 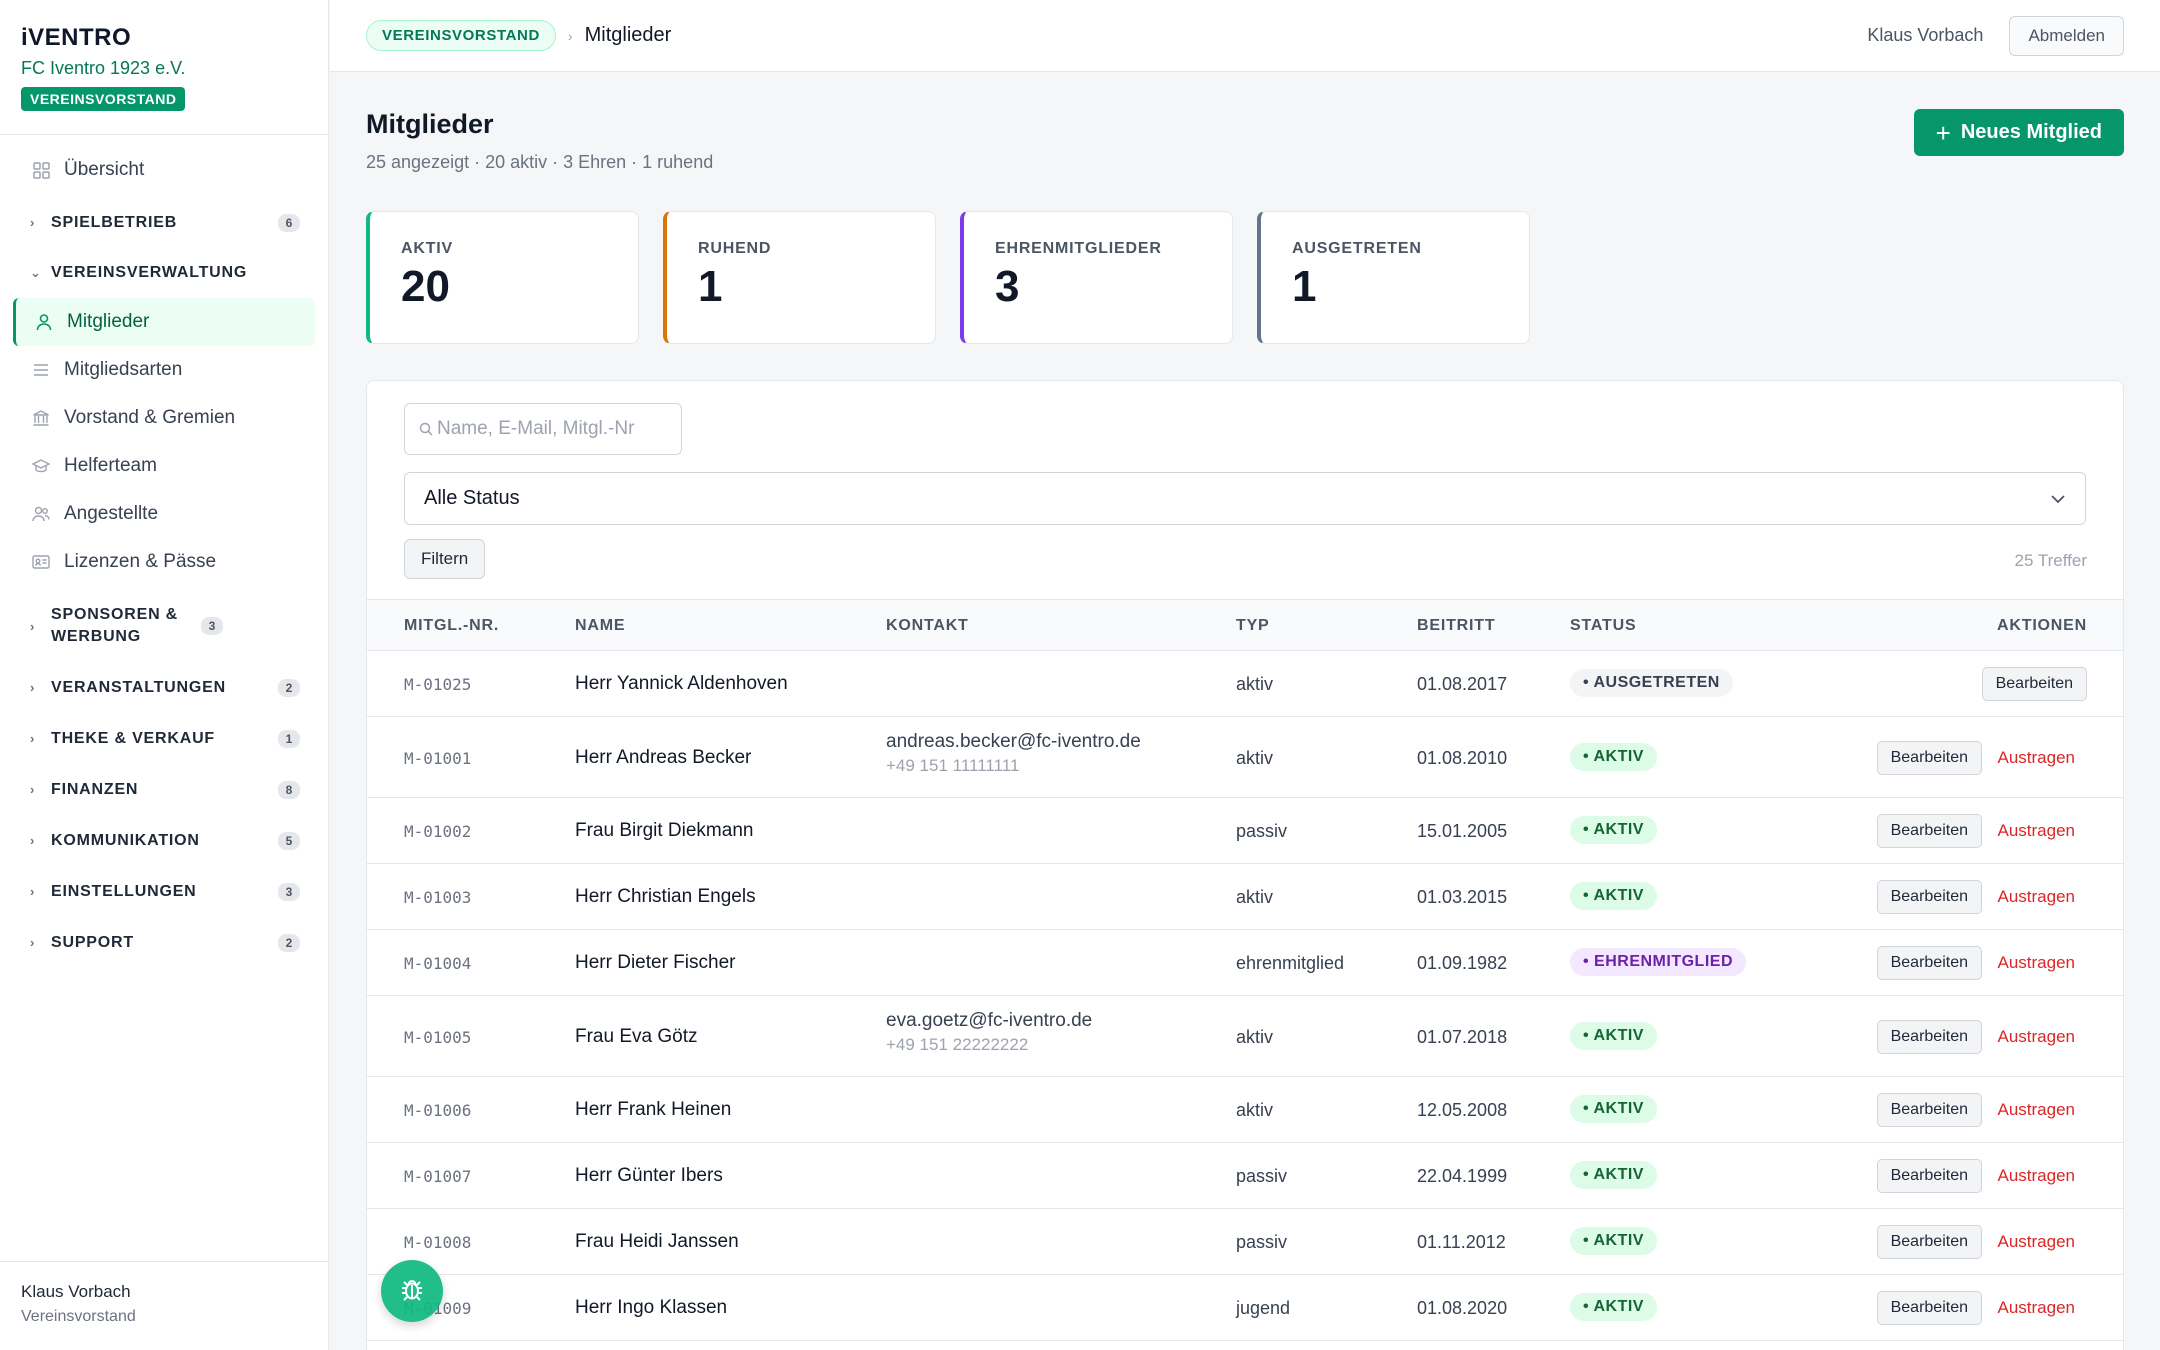 What do you see at coordinates (95, 789) in the screenshot?
I see `nav-group-label: FINANZEN` at bounding box center [95, 789].